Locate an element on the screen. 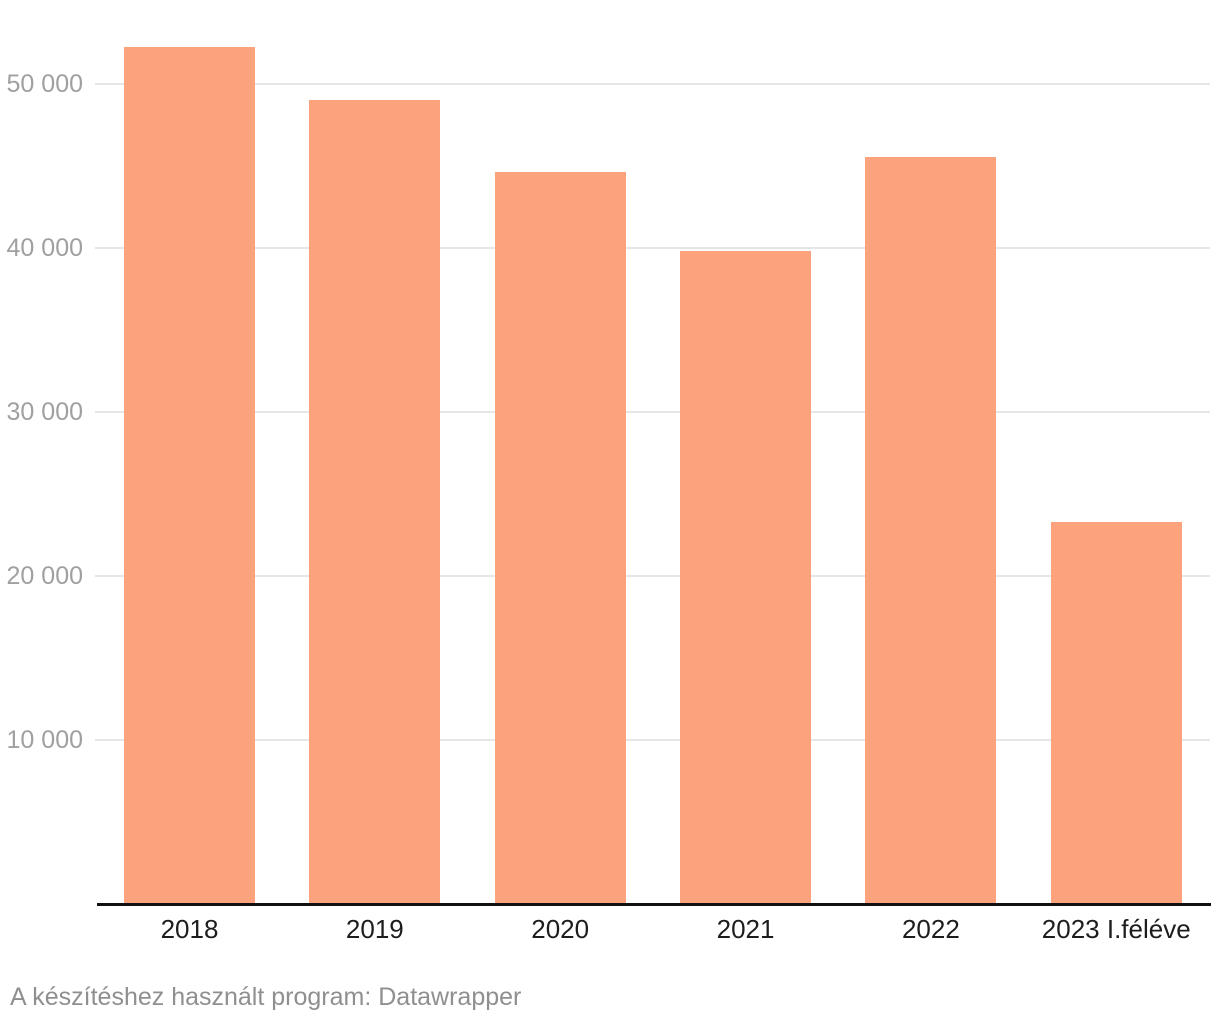 Image resolution: width=1220 pixels, height=1020 pixels. x-tick-label: 2022 is located at coordinates (930, 929).